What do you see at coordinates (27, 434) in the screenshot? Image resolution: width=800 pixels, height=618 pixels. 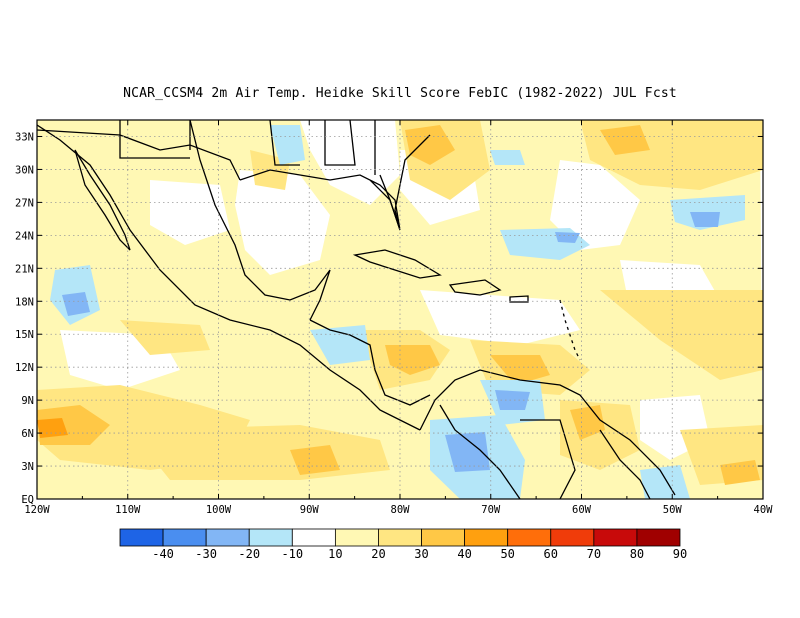 I see `y-tick-label: 6N` at bounding box center [27, 434].